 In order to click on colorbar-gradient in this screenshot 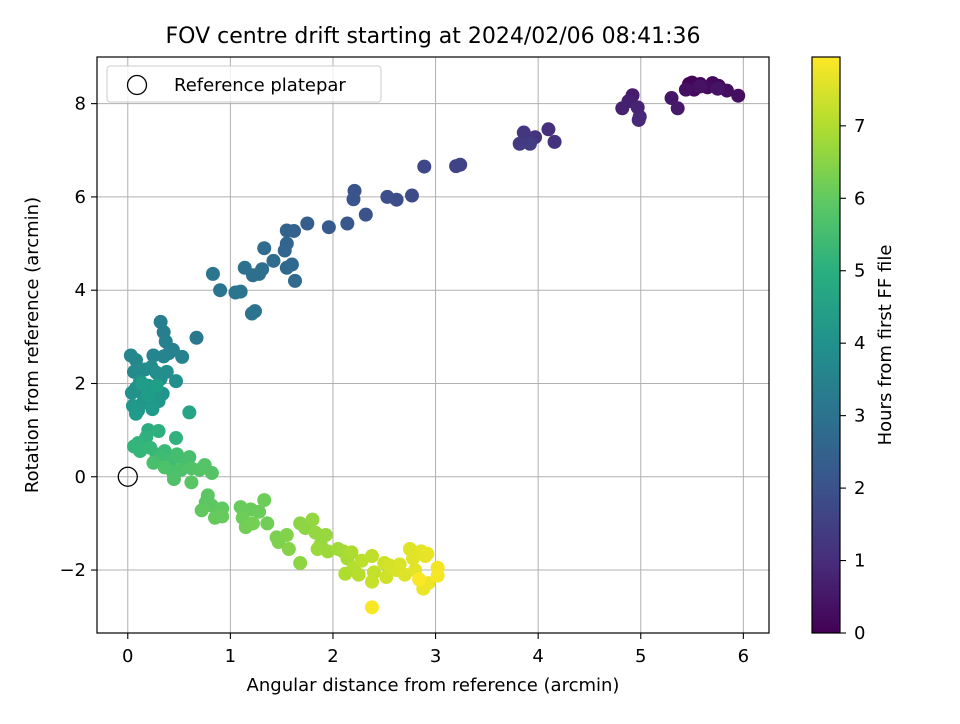, I will do `click(826, 345)`.